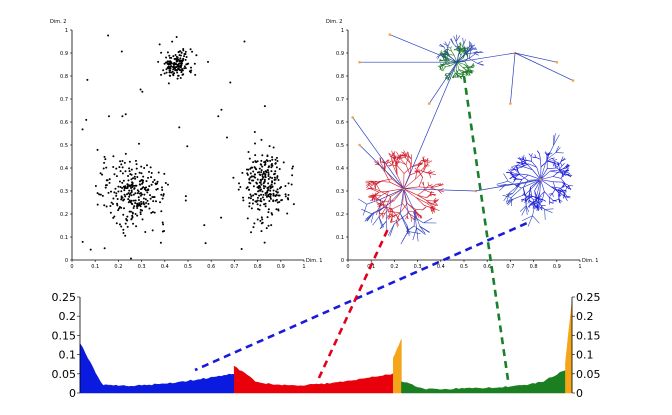 The width and height of the screenshot is (672, 415). What do you see at coordinates (64, 192) in the screenshot?
I see `scatter-ytick-label: 0.3` at bounding box center [64, 192].